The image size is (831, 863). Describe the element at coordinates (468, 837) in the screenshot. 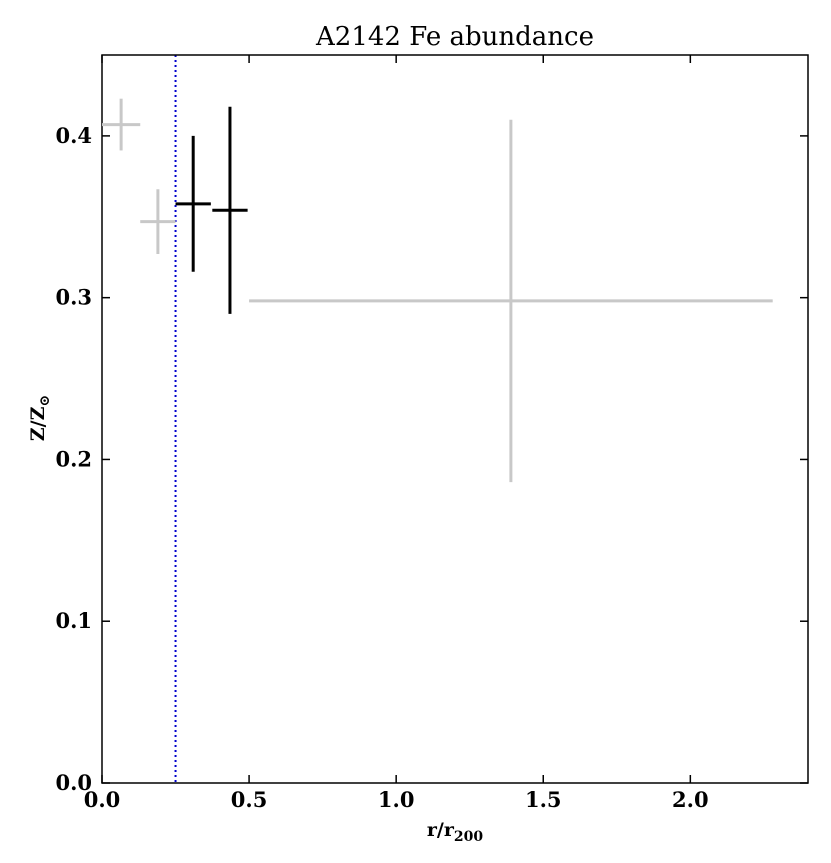

I see `x-axis-label-subscript: 200` at that location.